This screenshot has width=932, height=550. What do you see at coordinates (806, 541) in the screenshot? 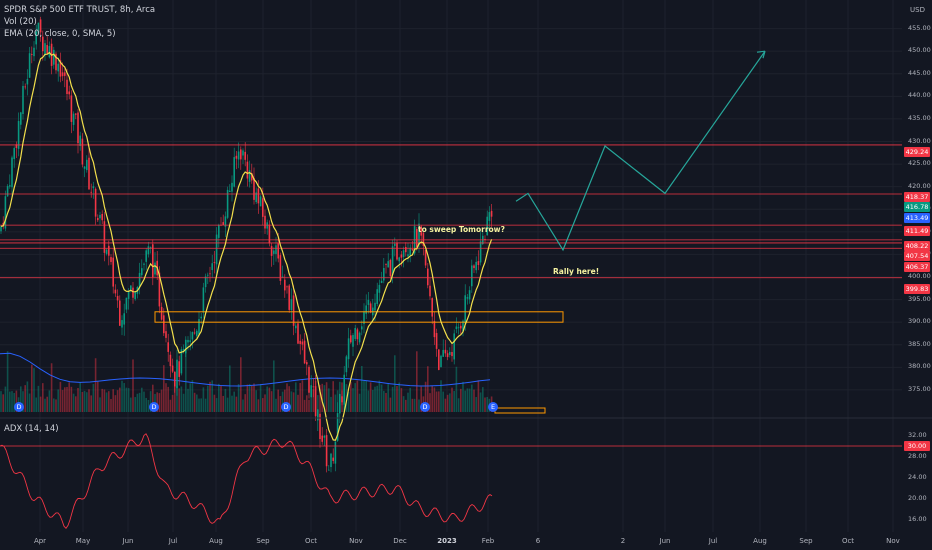
I see `time-tick-label: Sep` at bounding box center [806, 541].